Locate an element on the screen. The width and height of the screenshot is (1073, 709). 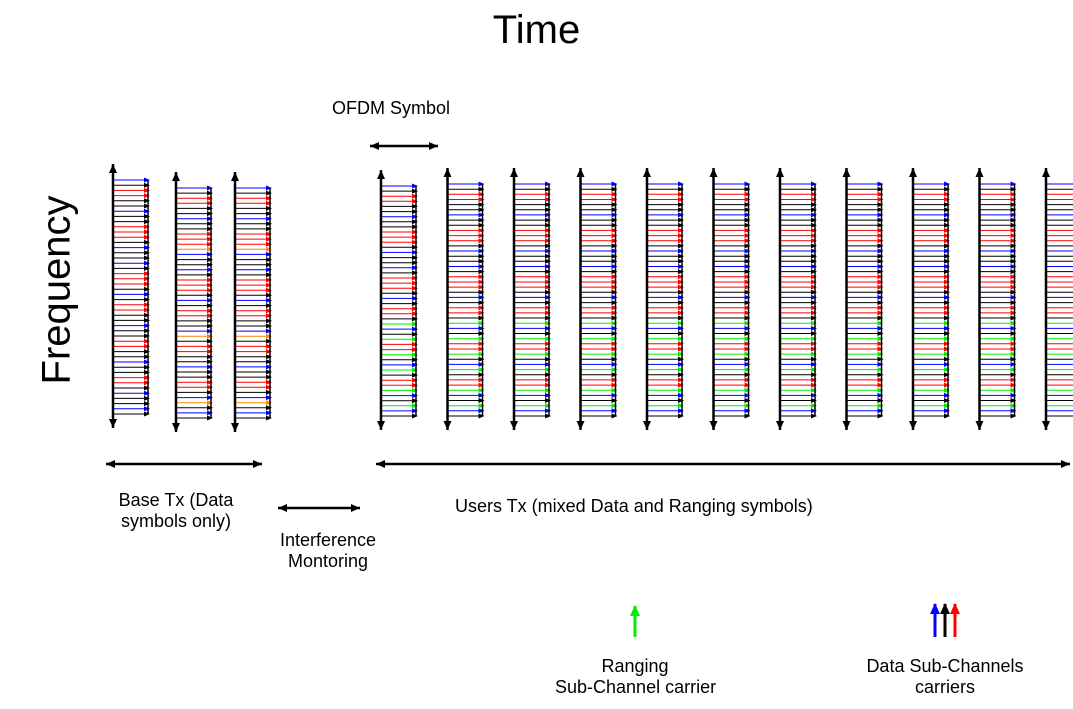
base-tx-label: Base Tx (Data symbols only) is located at coordinates (176, 511).